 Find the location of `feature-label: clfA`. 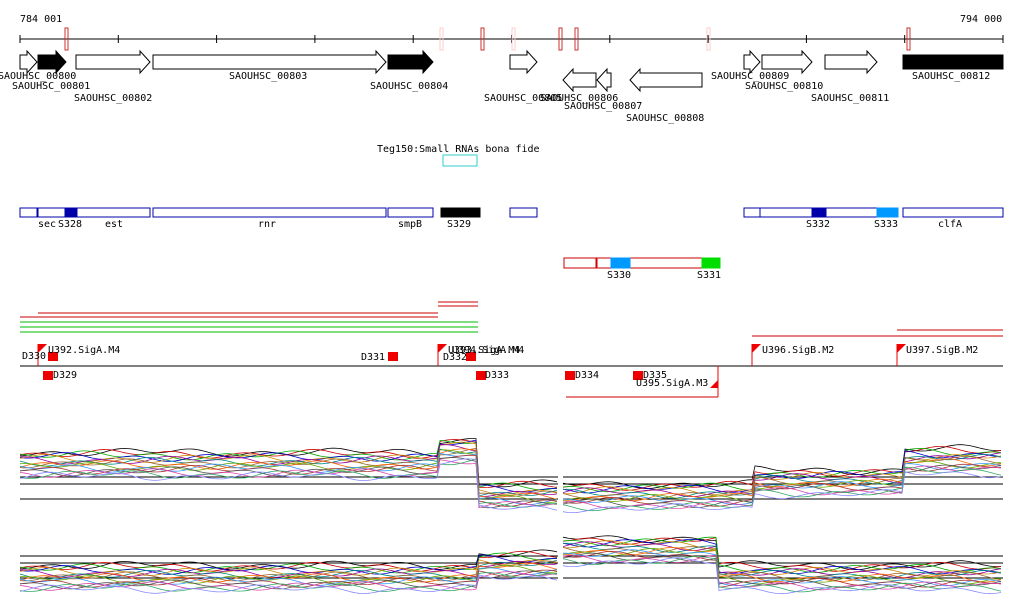

feature-label: clfA is located at coordinates (950, 224).